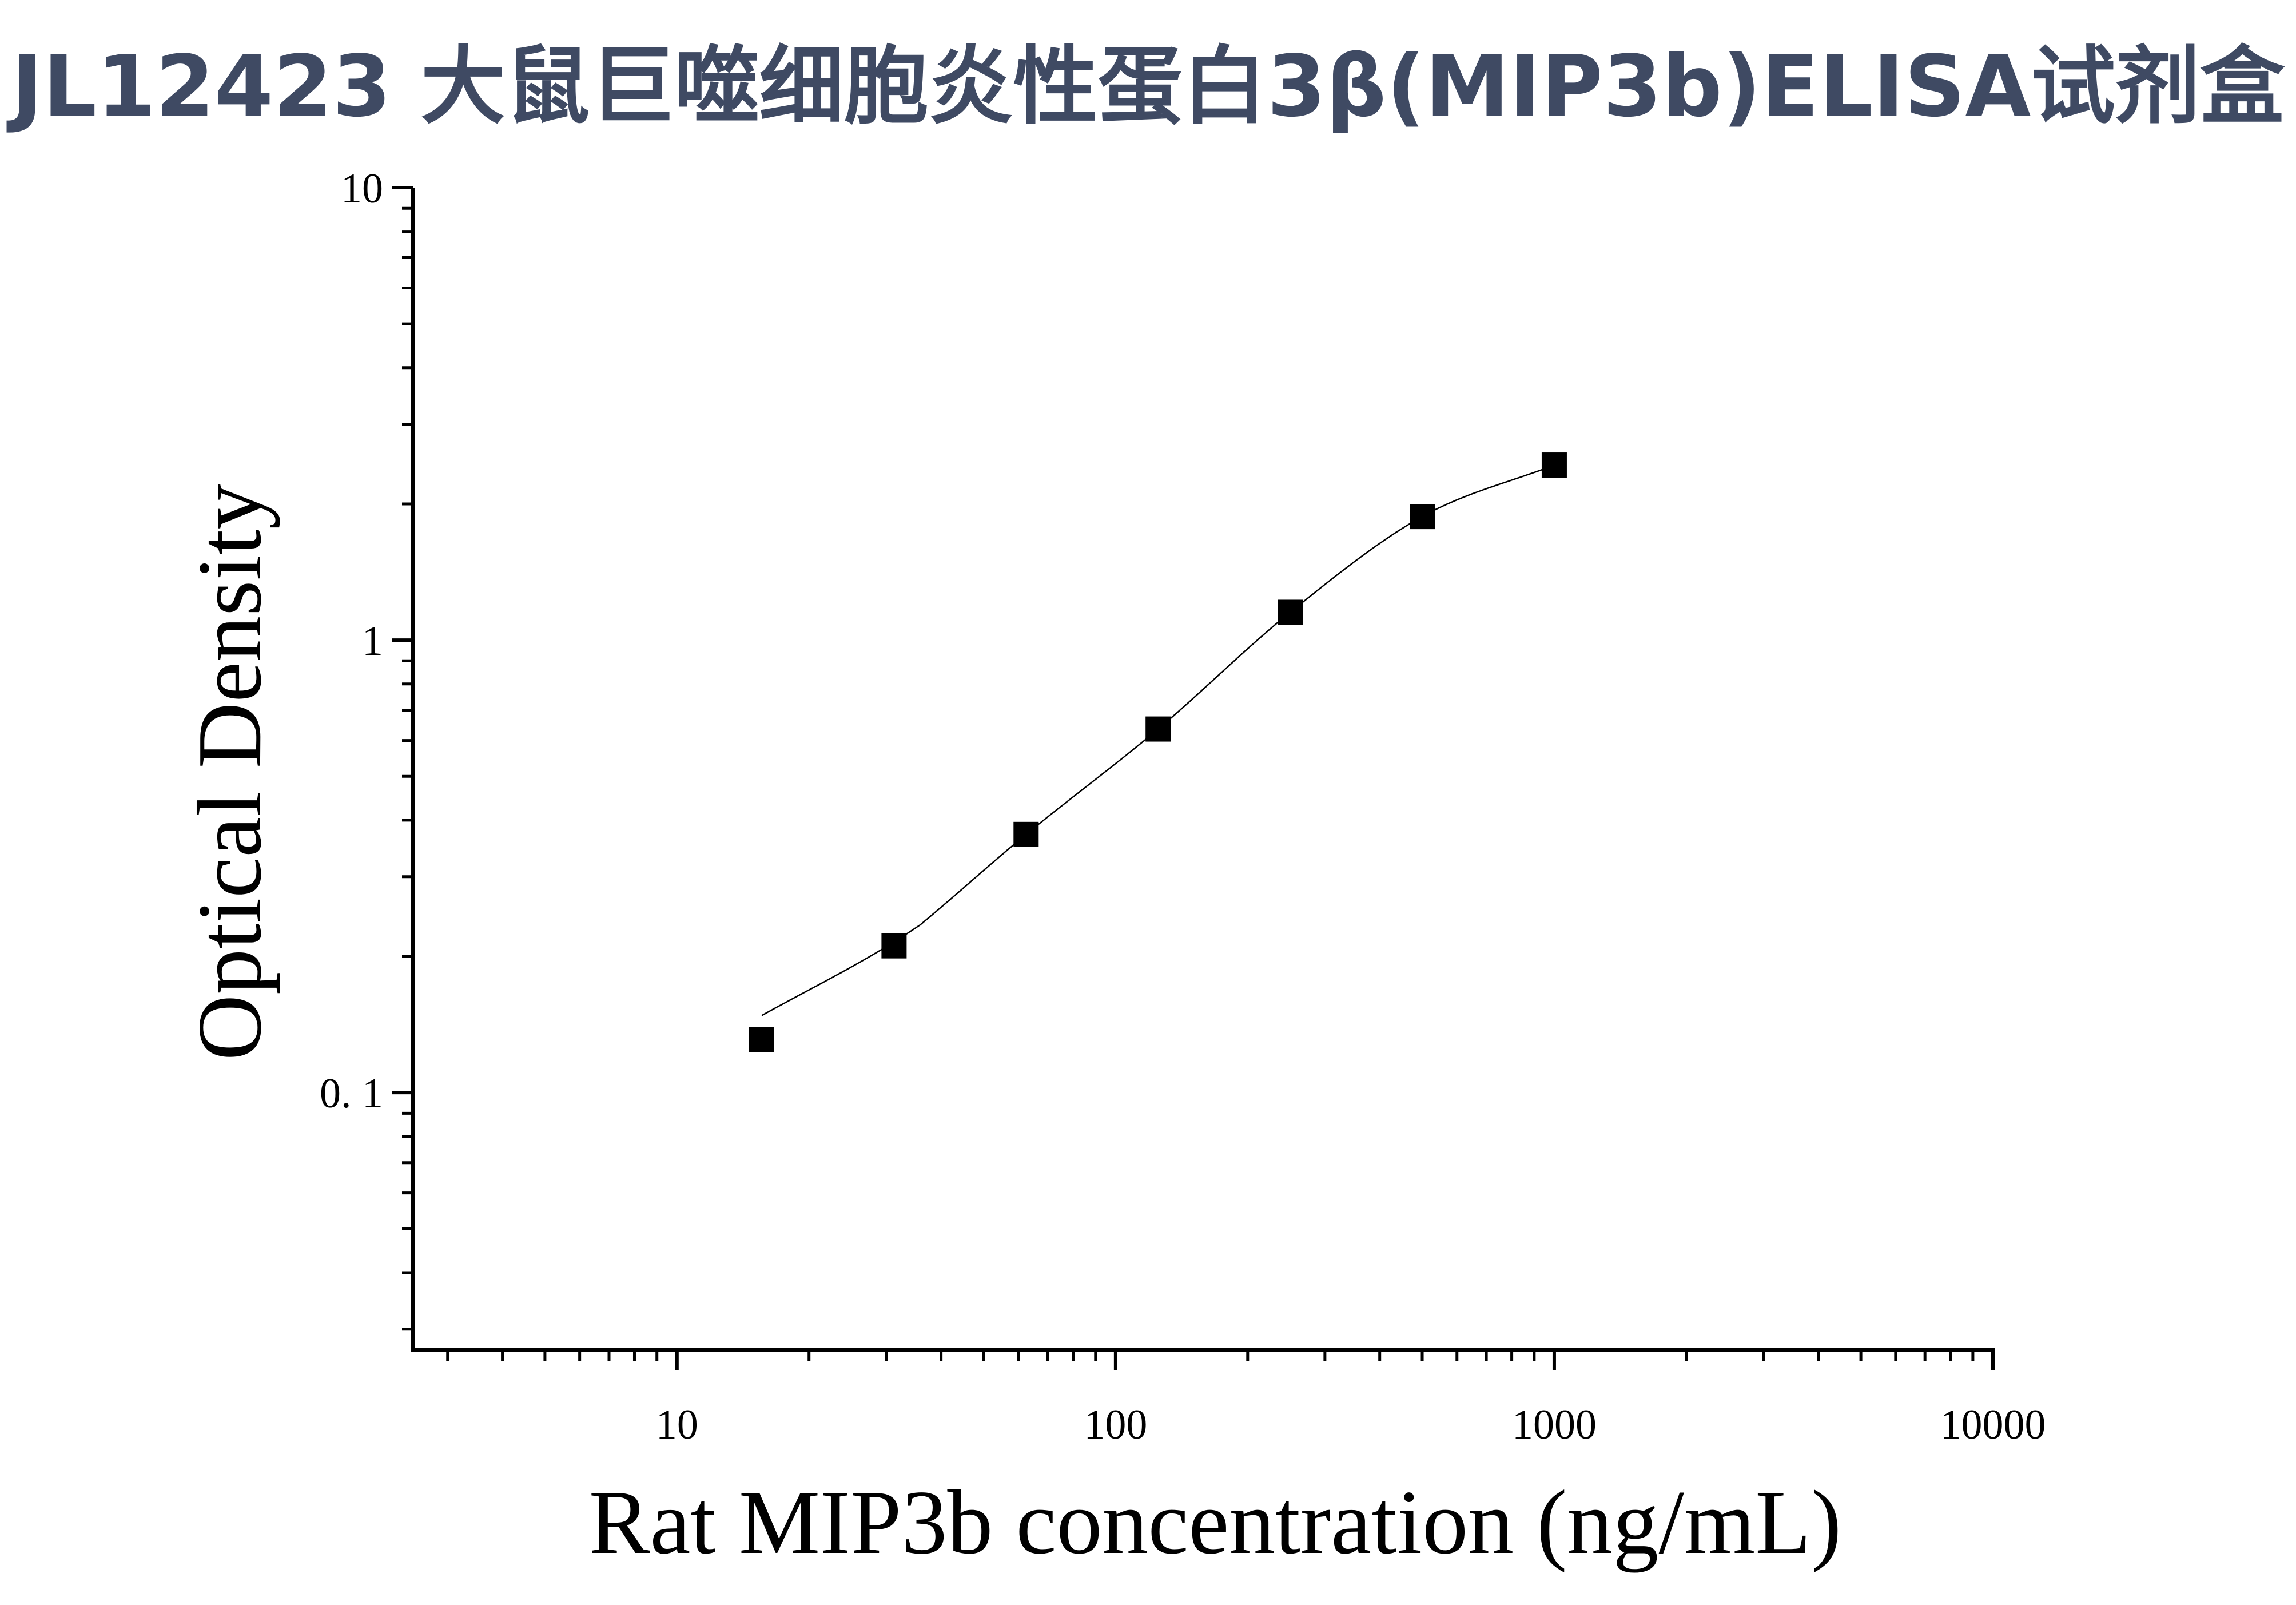 The height and width of the screenshot is (1605, 2296). What do you see at coordinates (1554, 1424) in the screenshot?
I see `x-tick-label: 1000` at bounding box center [1554, 1424].